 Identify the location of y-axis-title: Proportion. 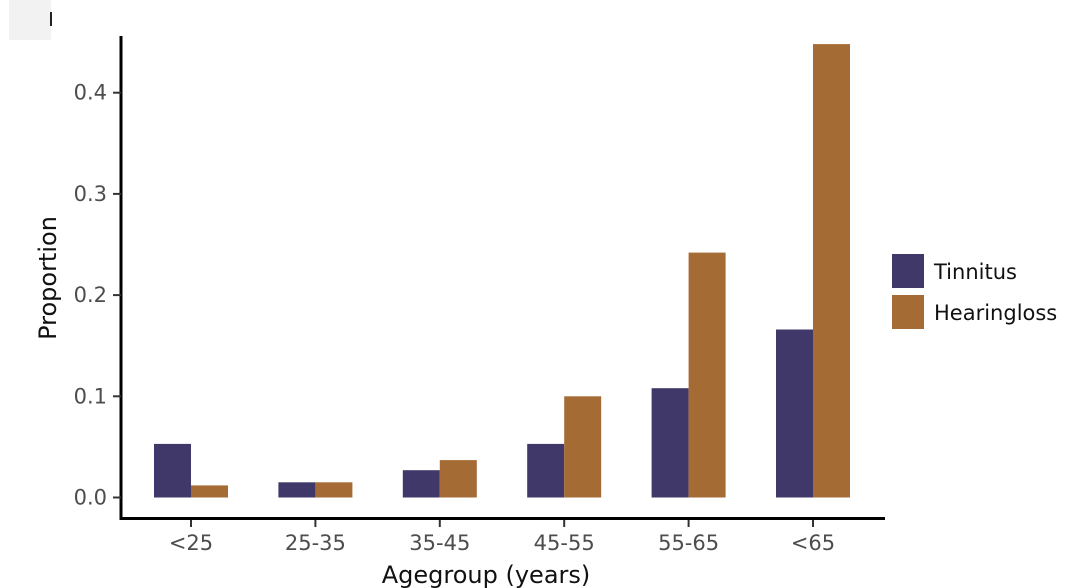
(48, 278).